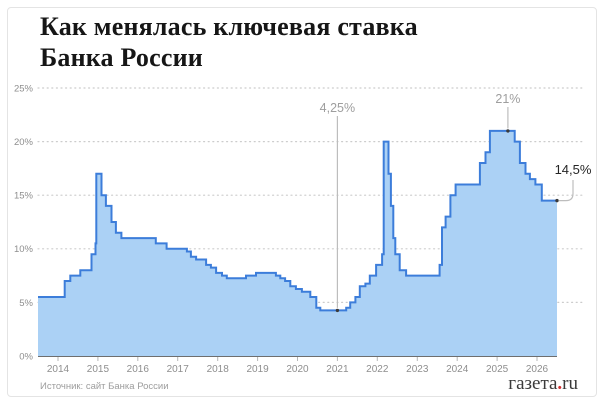  I want to click on x-axis-label: 2016, so click(138, 369).